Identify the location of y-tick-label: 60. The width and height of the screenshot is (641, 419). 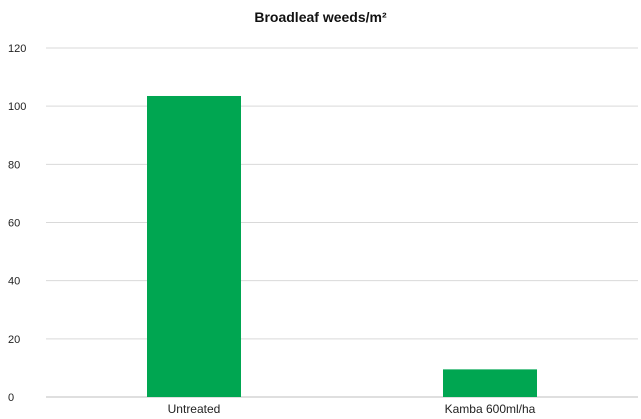
(14, 224).